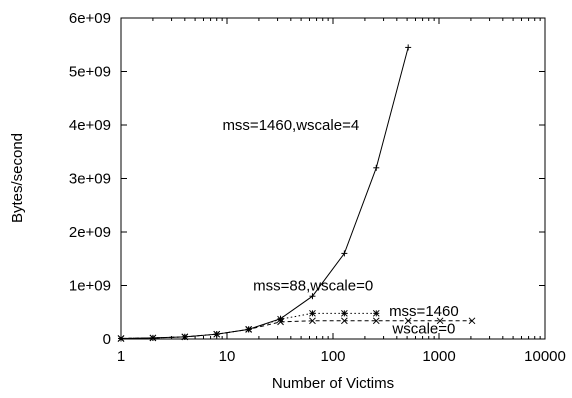 The width and height of the screenshot is (572, 398). I want to click on y-axis-label: Bytes/second, so click(17, 178).